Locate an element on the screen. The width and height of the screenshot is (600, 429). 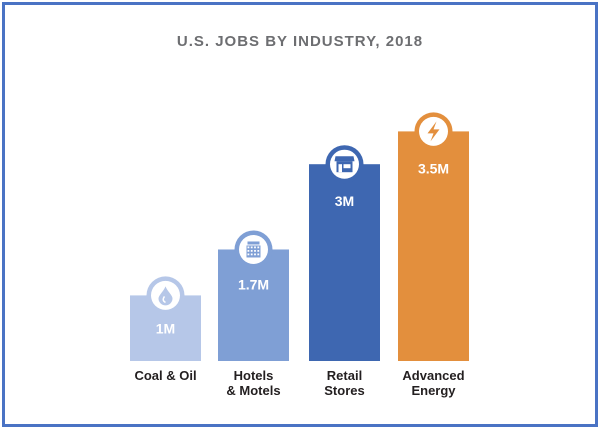
lightning-icon is located at coordinates (433, 131).